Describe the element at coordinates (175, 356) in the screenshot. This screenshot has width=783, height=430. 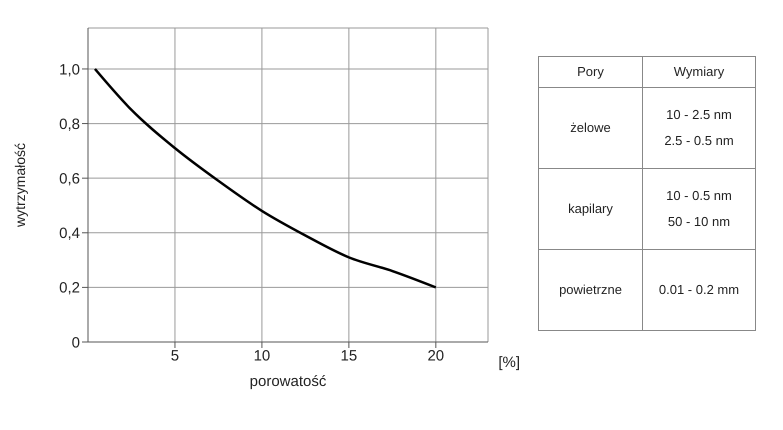
I see `x-tick-label: 5` at that location.